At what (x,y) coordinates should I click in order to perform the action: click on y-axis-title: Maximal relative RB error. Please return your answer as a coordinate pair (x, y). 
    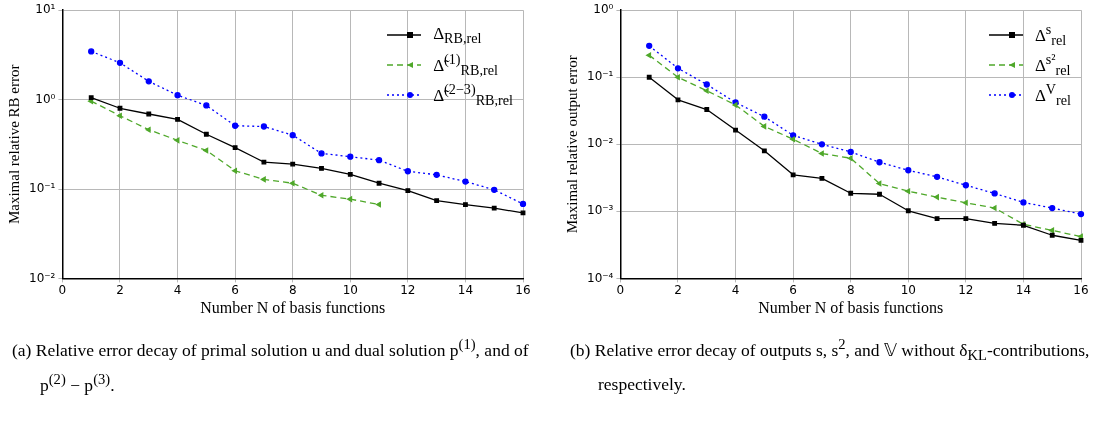
    Looking at the image, I should click on (13, 144).